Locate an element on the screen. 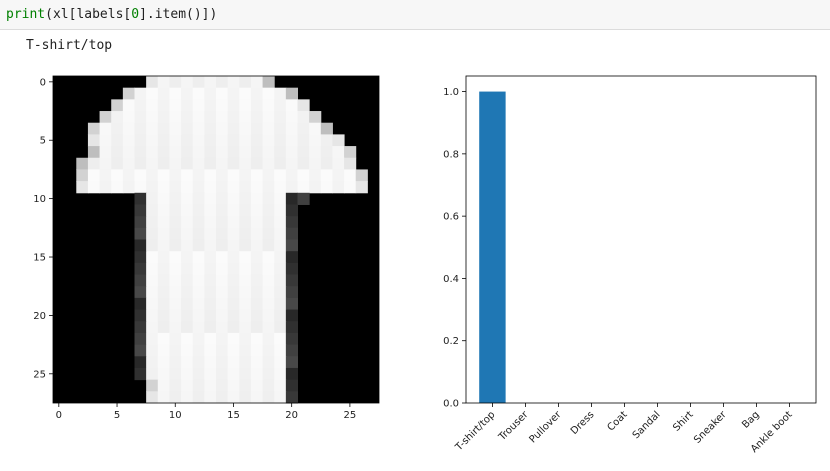 The height and width of the screenshot is (471, 830). bar-x-tick-label: Shirt is located at coordinates (683, 421).